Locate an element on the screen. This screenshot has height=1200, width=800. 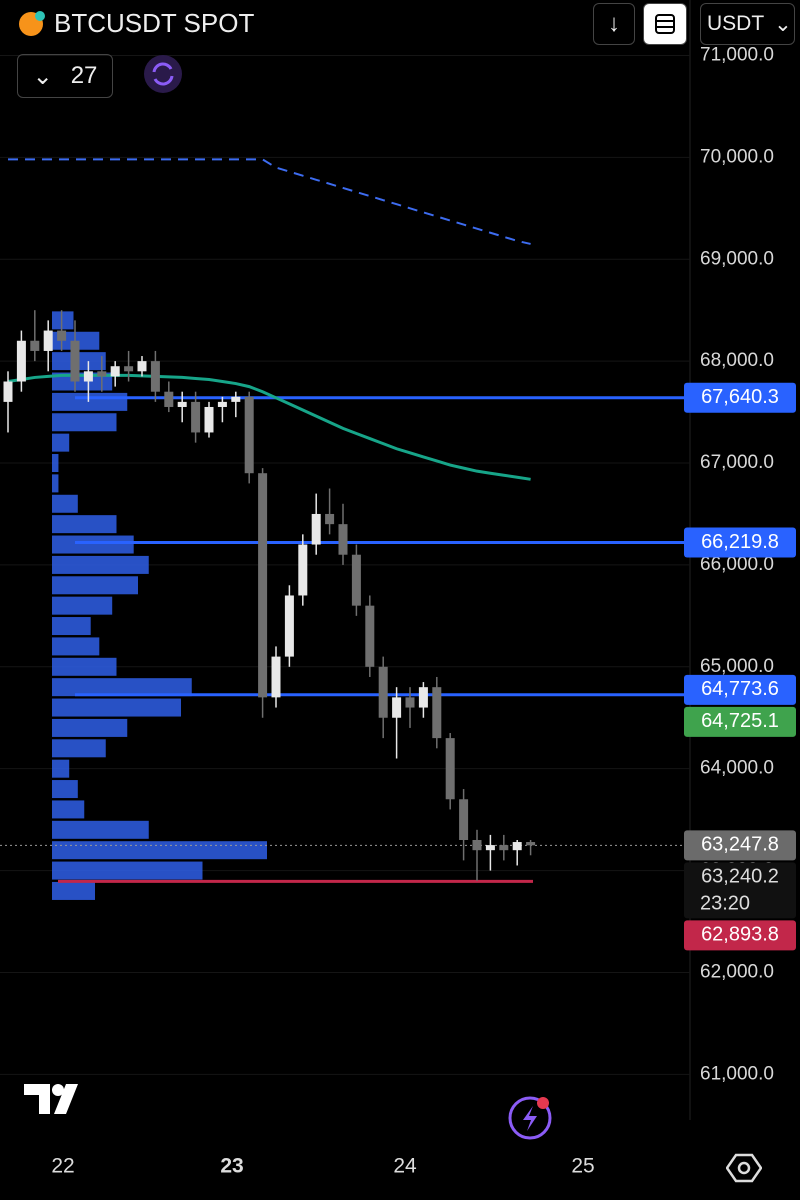
y-tick-label: 61,000.0 is located at coordinates (737, 1073).